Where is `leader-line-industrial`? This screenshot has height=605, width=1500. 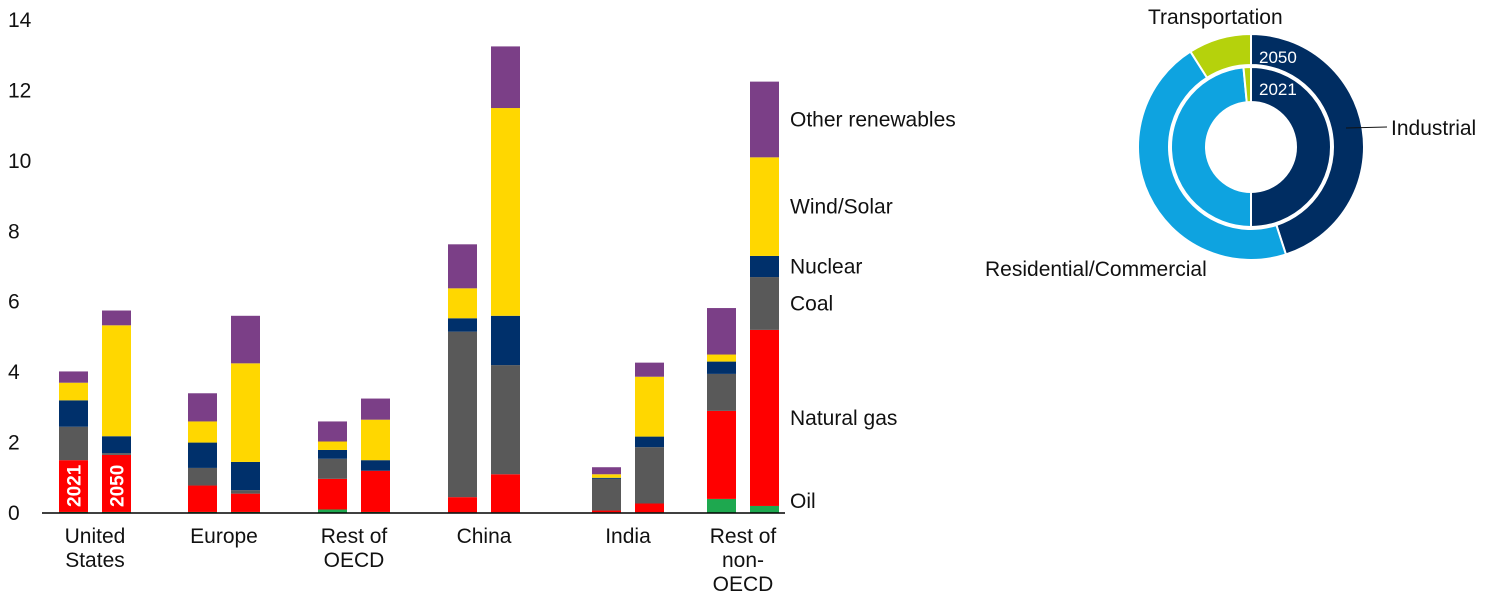
leader-line-industrial is located at coordinates (1366, 127).